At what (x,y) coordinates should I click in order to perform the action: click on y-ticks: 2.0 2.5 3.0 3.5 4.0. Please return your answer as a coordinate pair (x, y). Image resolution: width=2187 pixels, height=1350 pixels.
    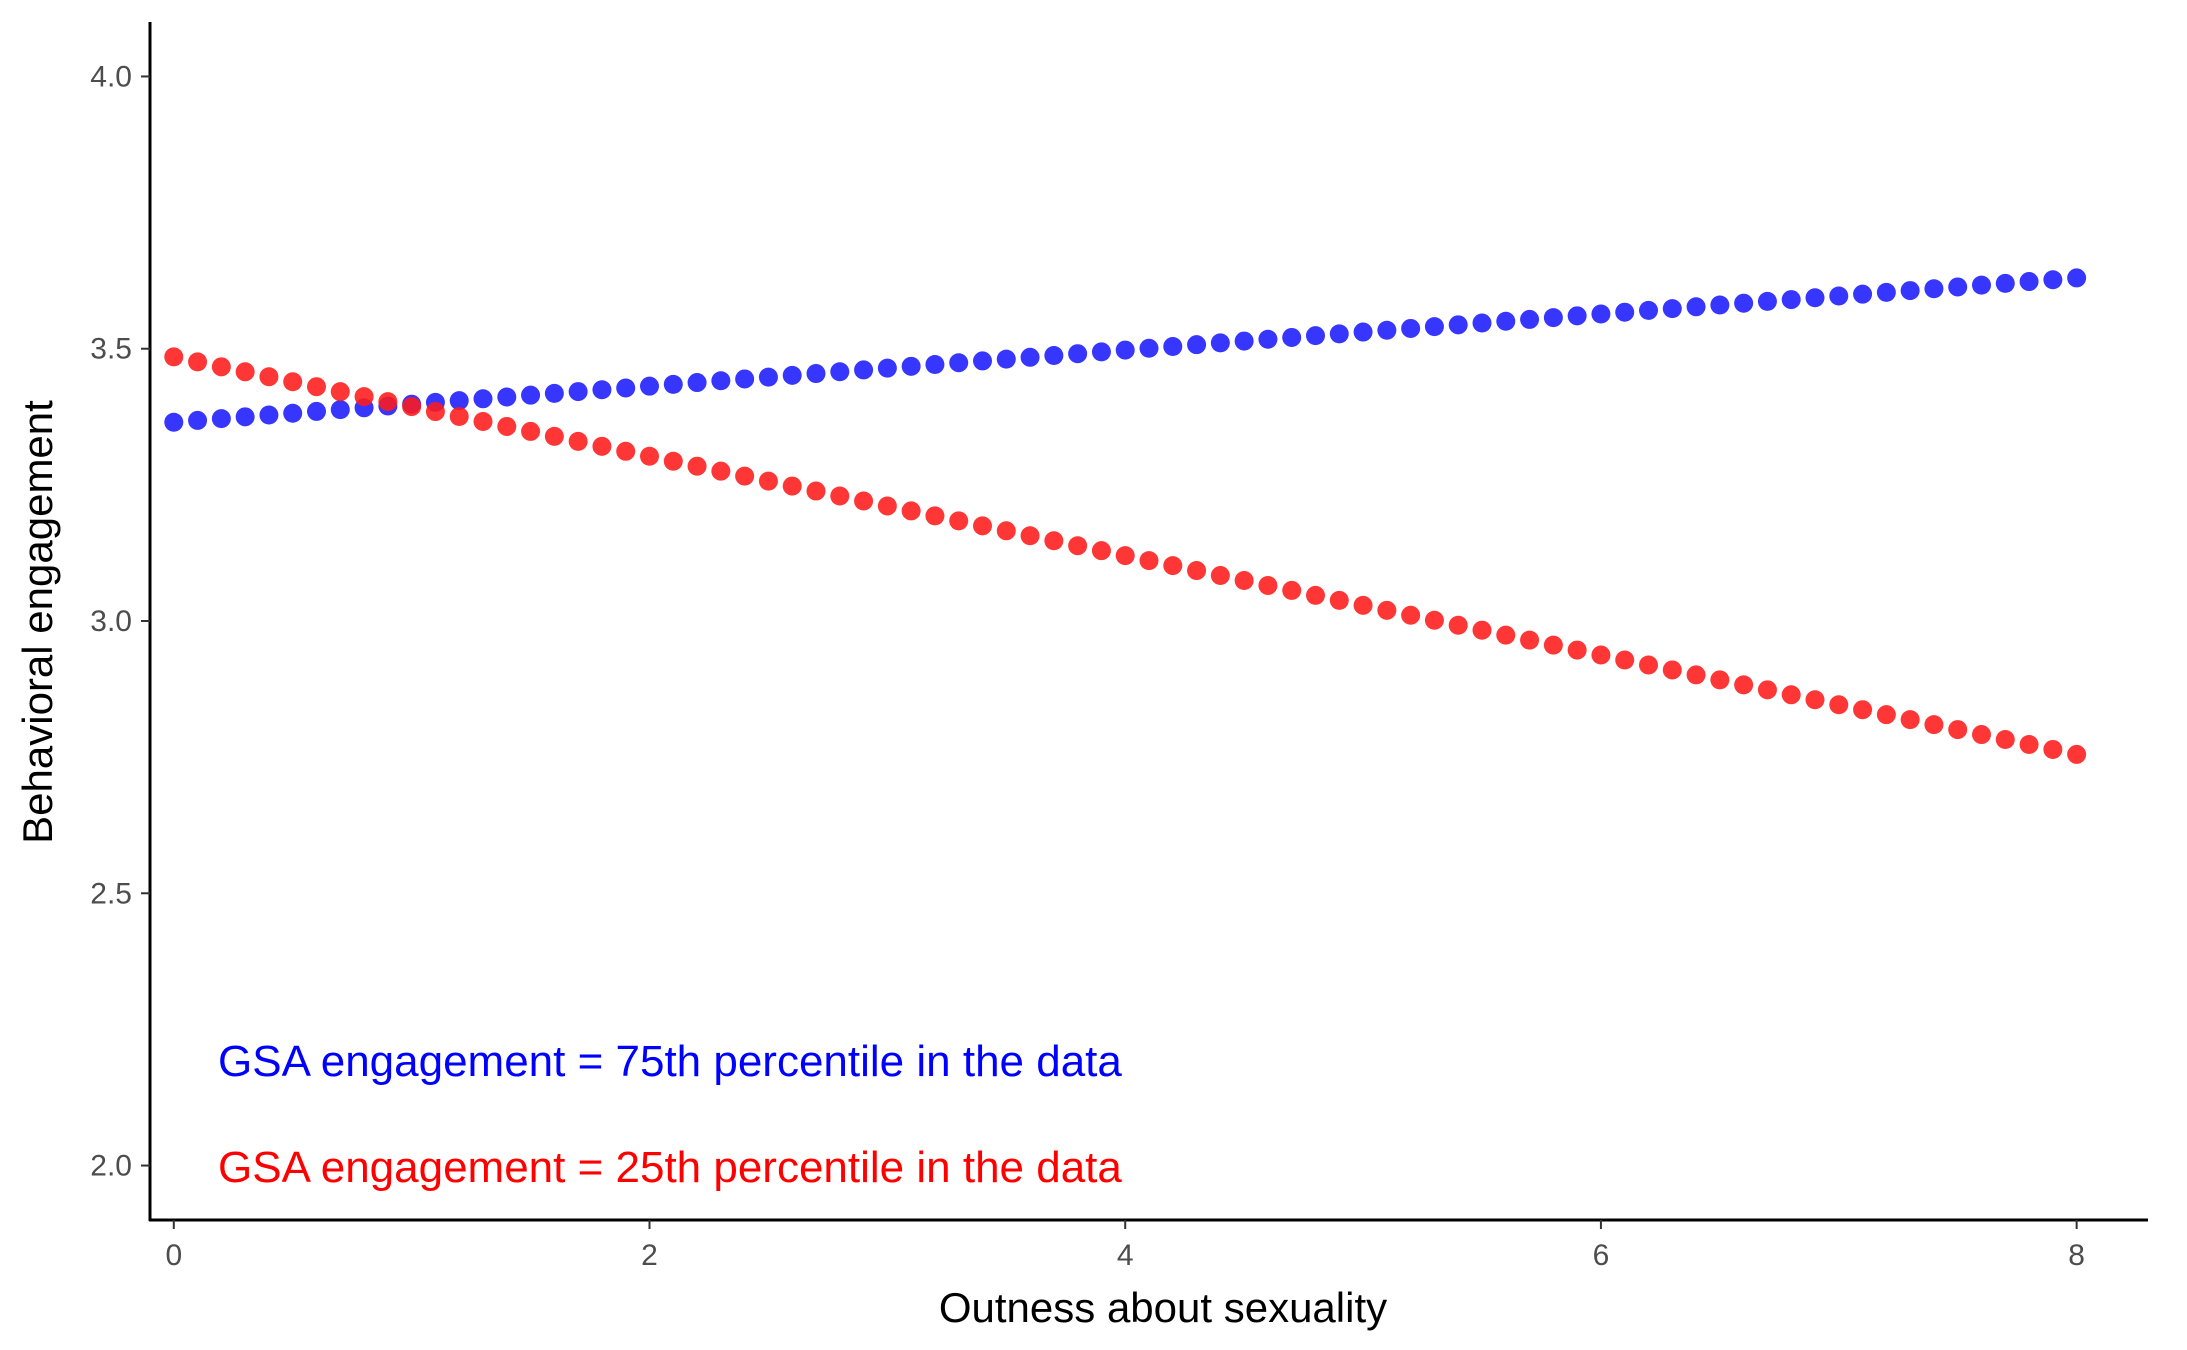
    Looking at the image, I should click on (120, 621).